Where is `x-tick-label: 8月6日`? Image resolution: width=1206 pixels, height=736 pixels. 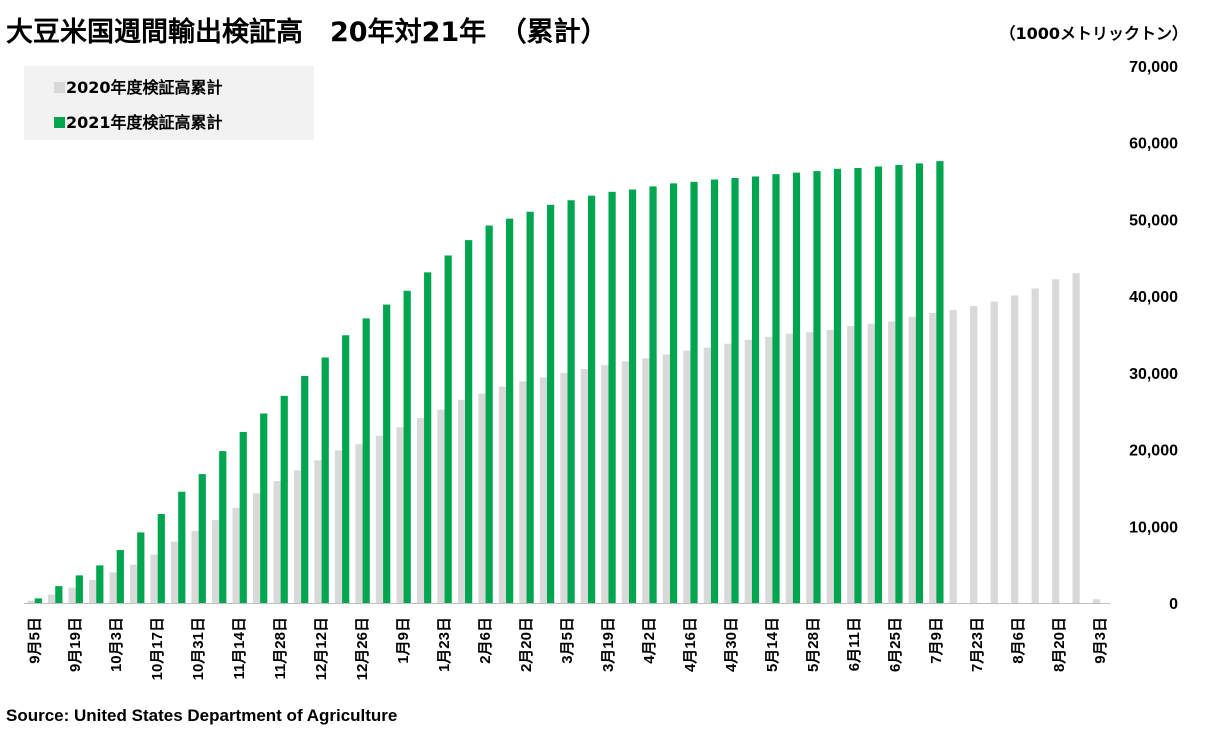 x-tick-label: 8月6日 is located at coordinates (1018, 640).